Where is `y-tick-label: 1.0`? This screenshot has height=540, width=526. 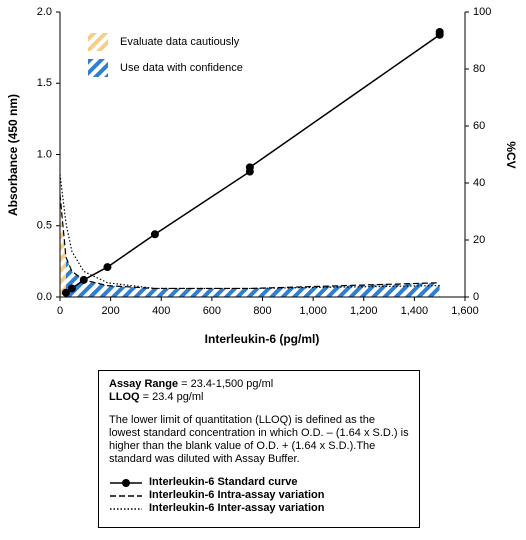 y-tick-label: 1.0 is located at coordinates (44, 154).